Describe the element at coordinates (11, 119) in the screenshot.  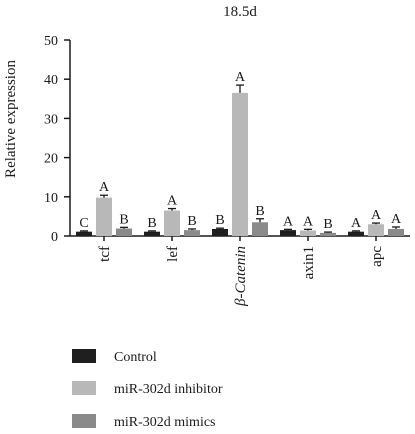
I see `y-axis-label: Relative expression` at that location.